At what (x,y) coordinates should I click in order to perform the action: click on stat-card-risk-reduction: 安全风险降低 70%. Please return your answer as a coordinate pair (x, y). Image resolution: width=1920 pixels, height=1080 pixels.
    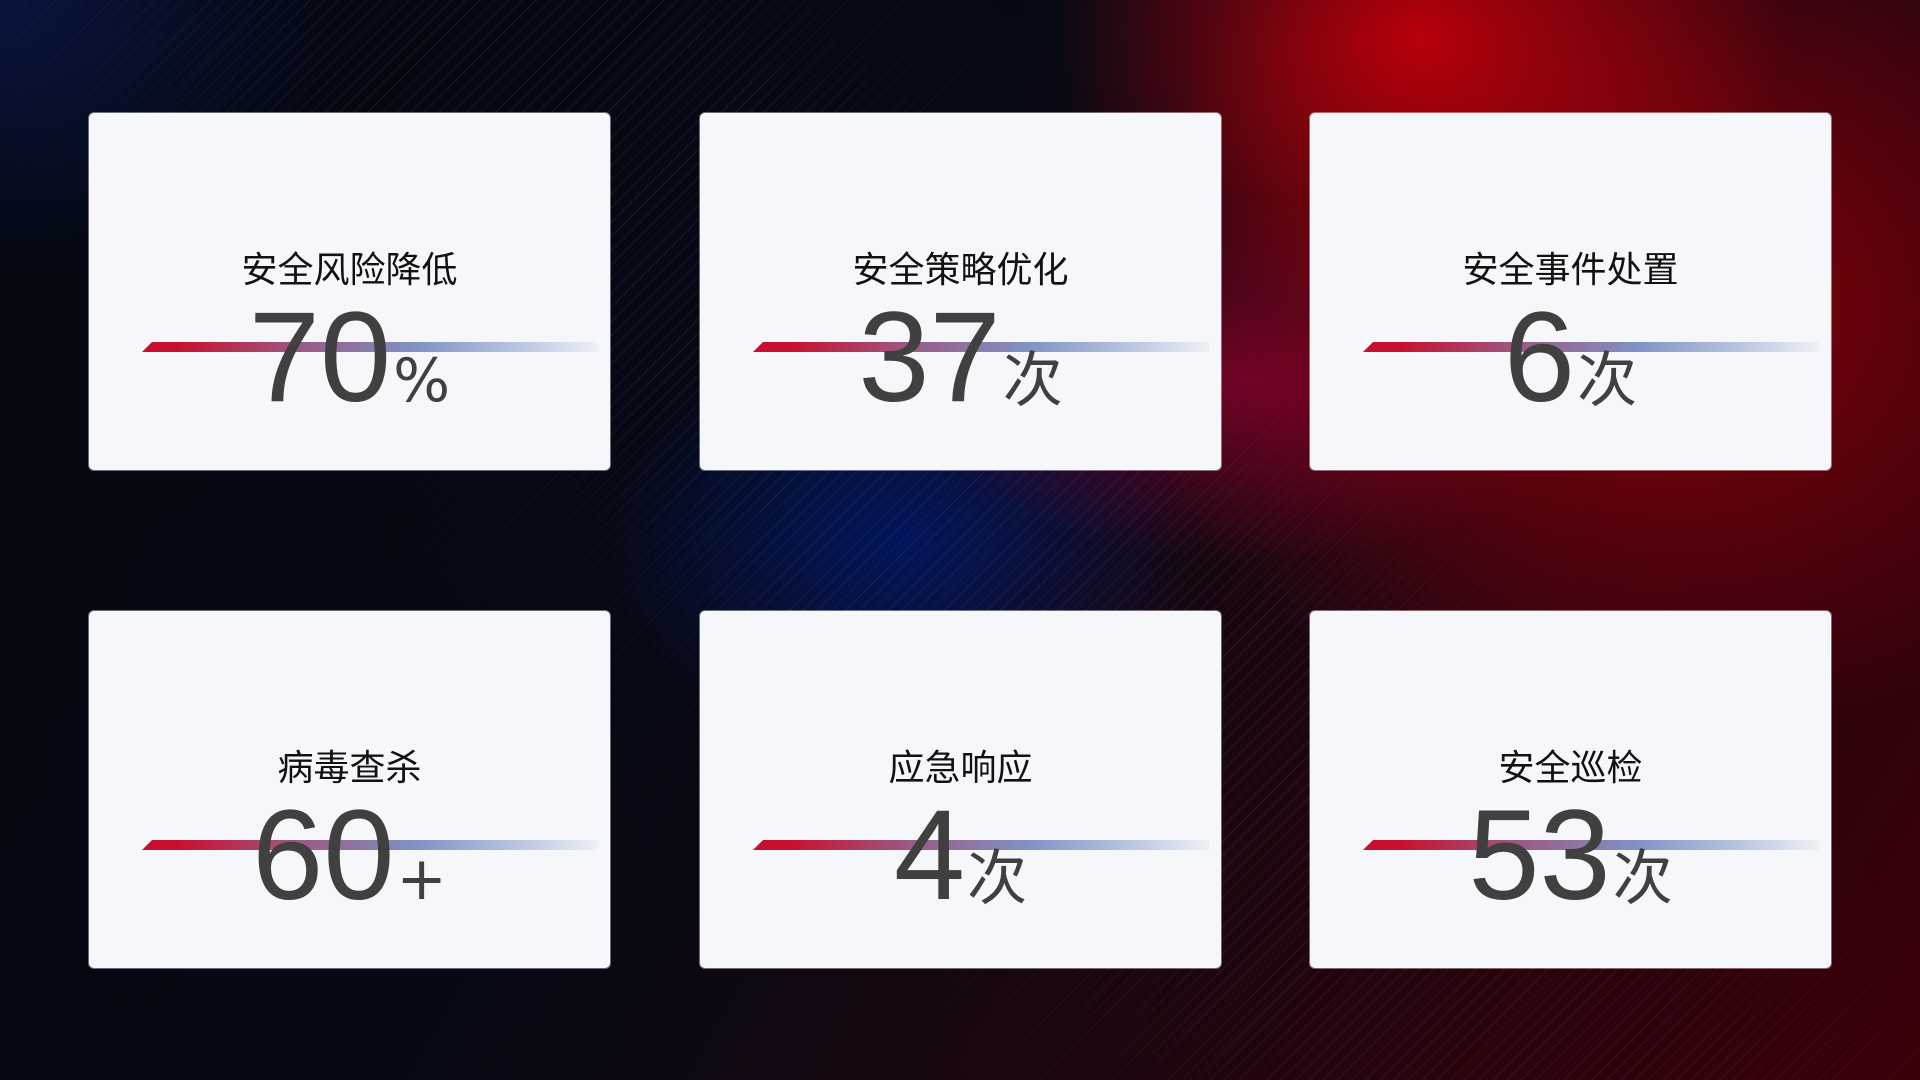
    Looking at the image, I should click on (349, 291).